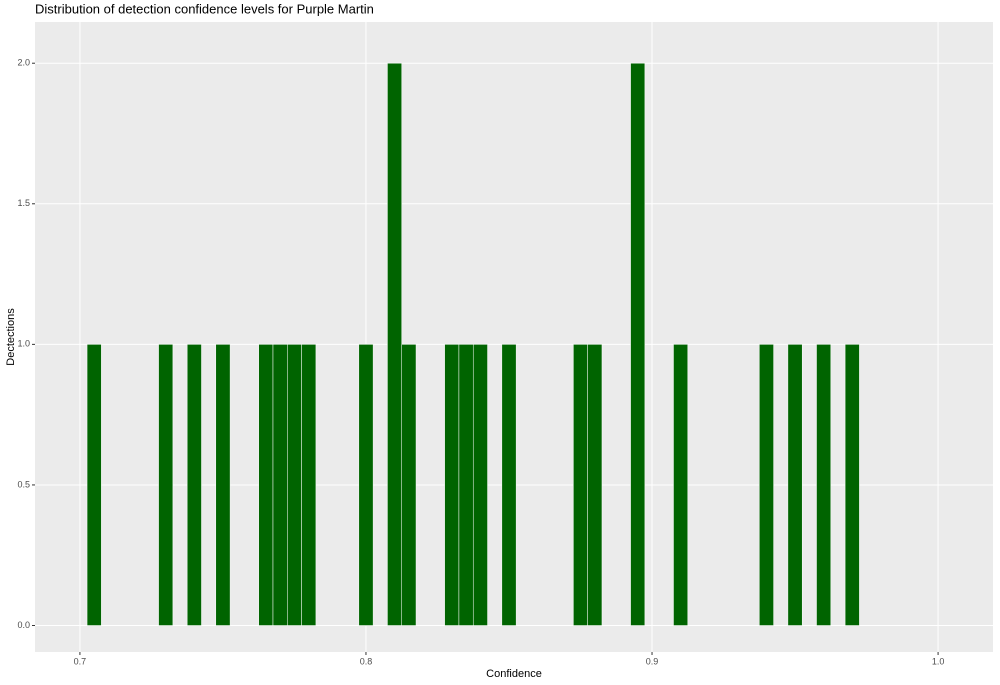 This screenshot has width=1000, height=685. I want to click on y-tick-label: 0.0, so click(23, 625).